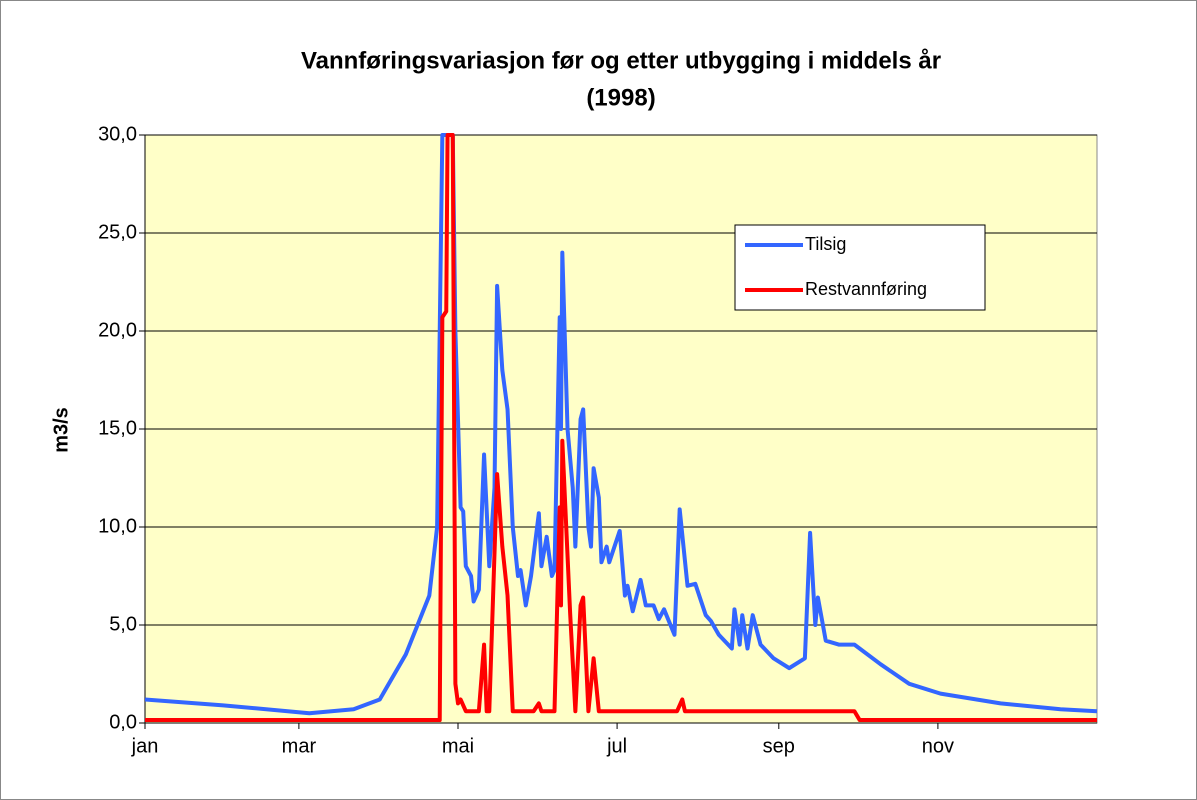  I want to click on x-tick-label: jan, so click(145, 746).